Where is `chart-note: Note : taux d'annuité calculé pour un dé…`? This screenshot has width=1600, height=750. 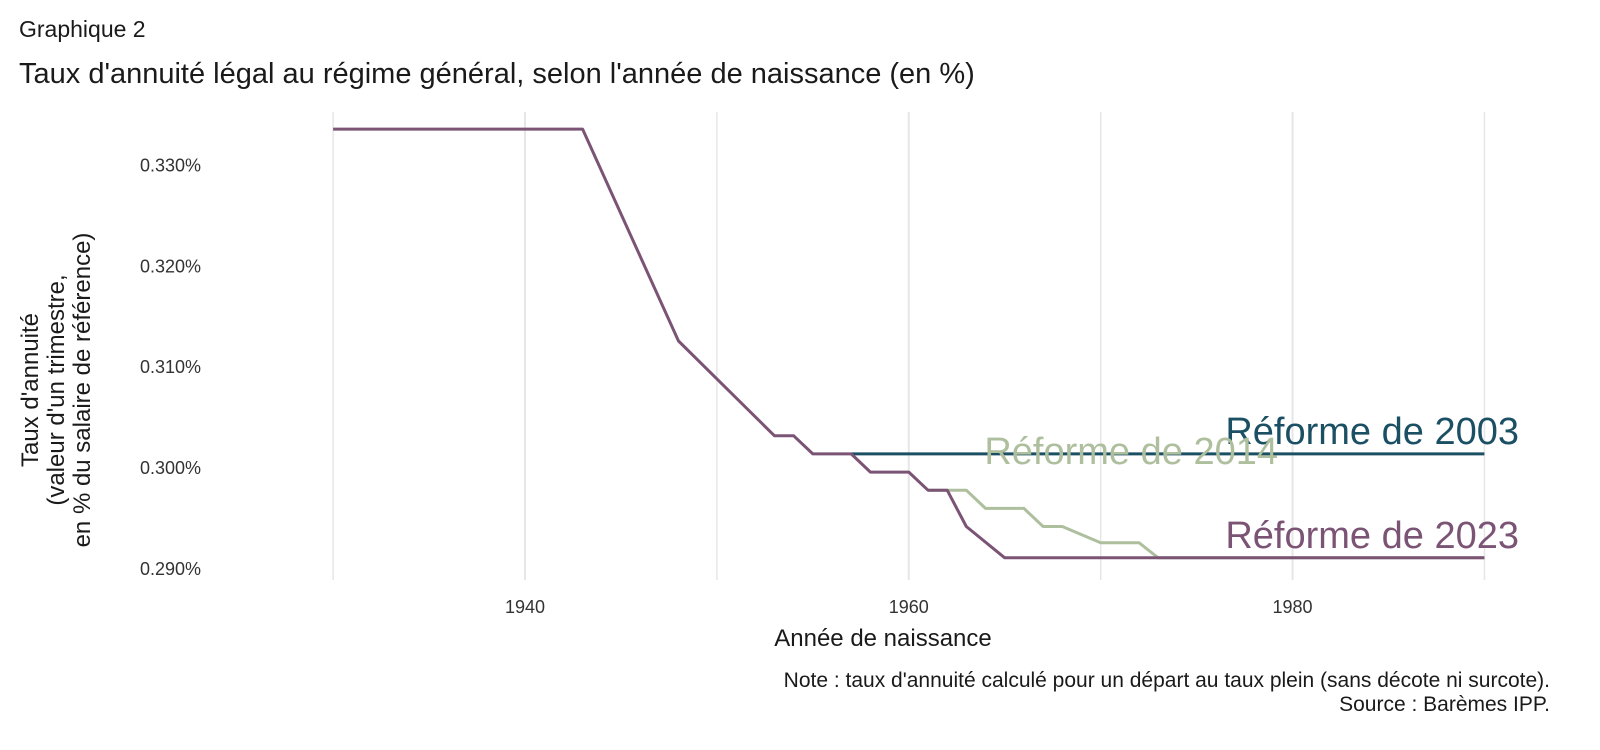 chart-note: Note : taux d'annuité calculé pour un dé… is located at coordinates (1167, 693).